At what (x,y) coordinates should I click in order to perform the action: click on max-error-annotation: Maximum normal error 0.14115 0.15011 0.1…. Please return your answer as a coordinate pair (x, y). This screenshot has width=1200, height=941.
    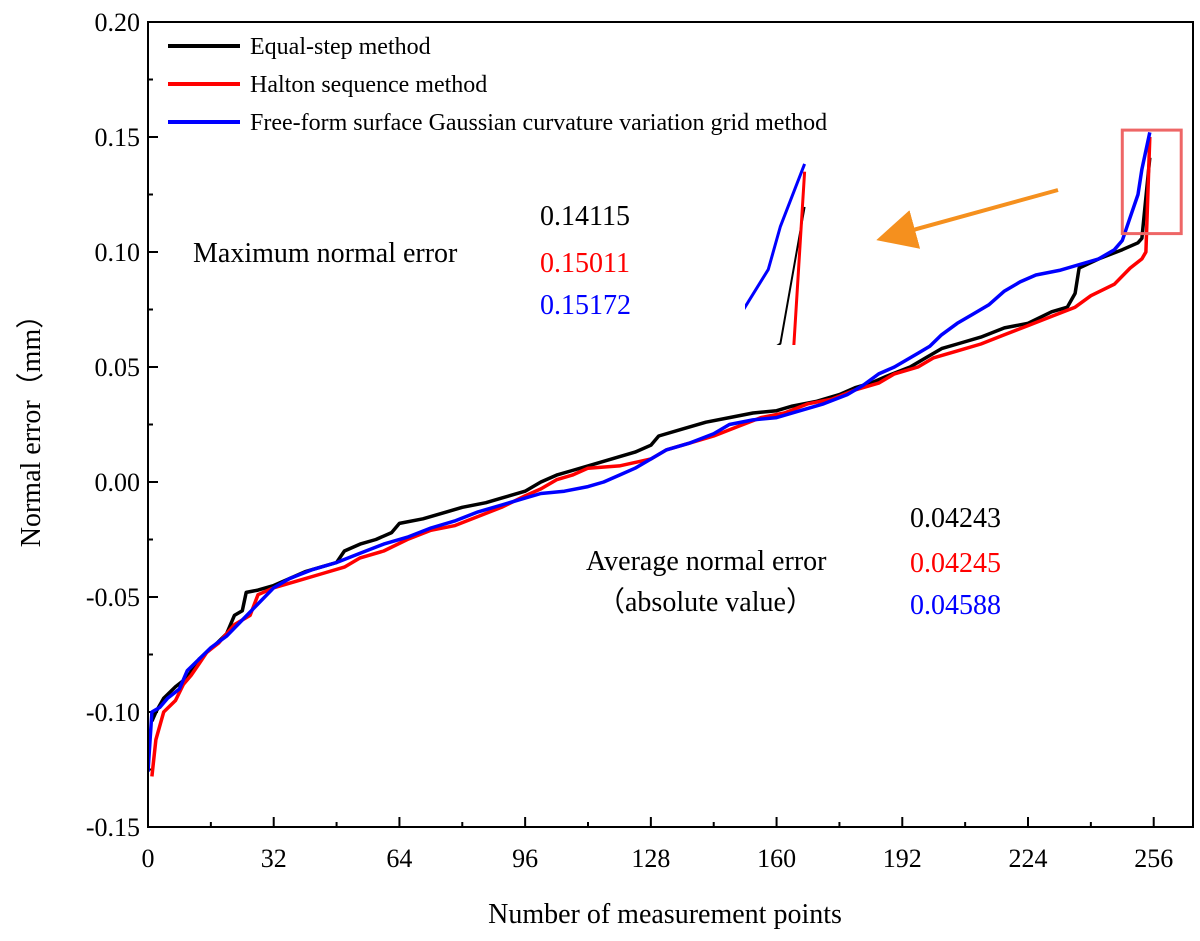
    Looking at the image, I should click on (412, 261).